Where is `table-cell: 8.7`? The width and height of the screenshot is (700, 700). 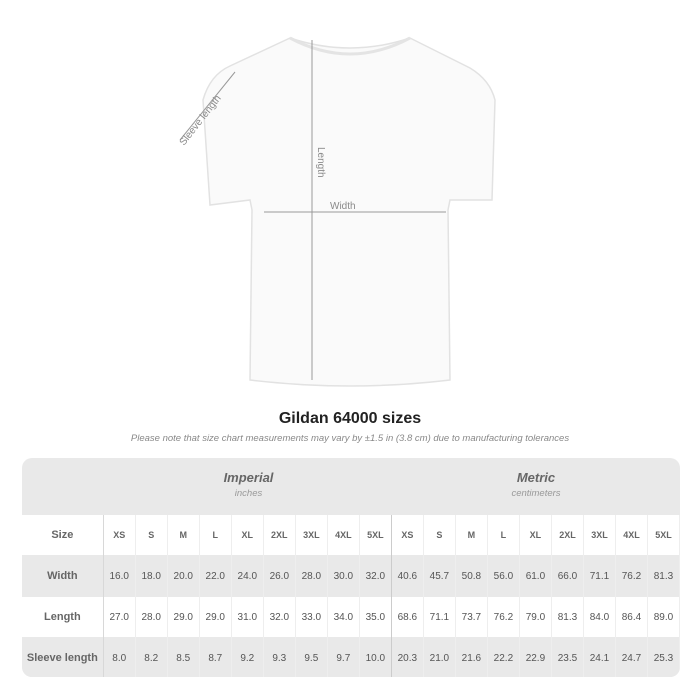
table-cell: 8.7 is located at coordinates (216, 657).